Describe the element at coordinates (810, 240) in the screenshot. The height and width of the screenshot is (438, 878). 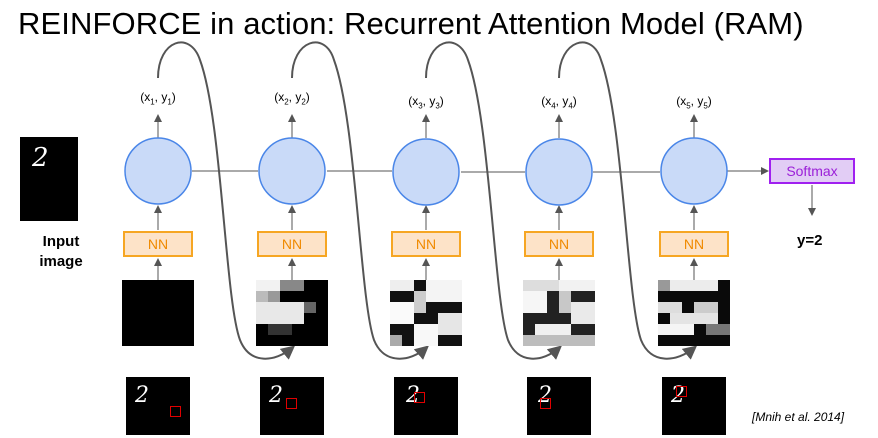
I see `prediction-label: y=2` at that location.